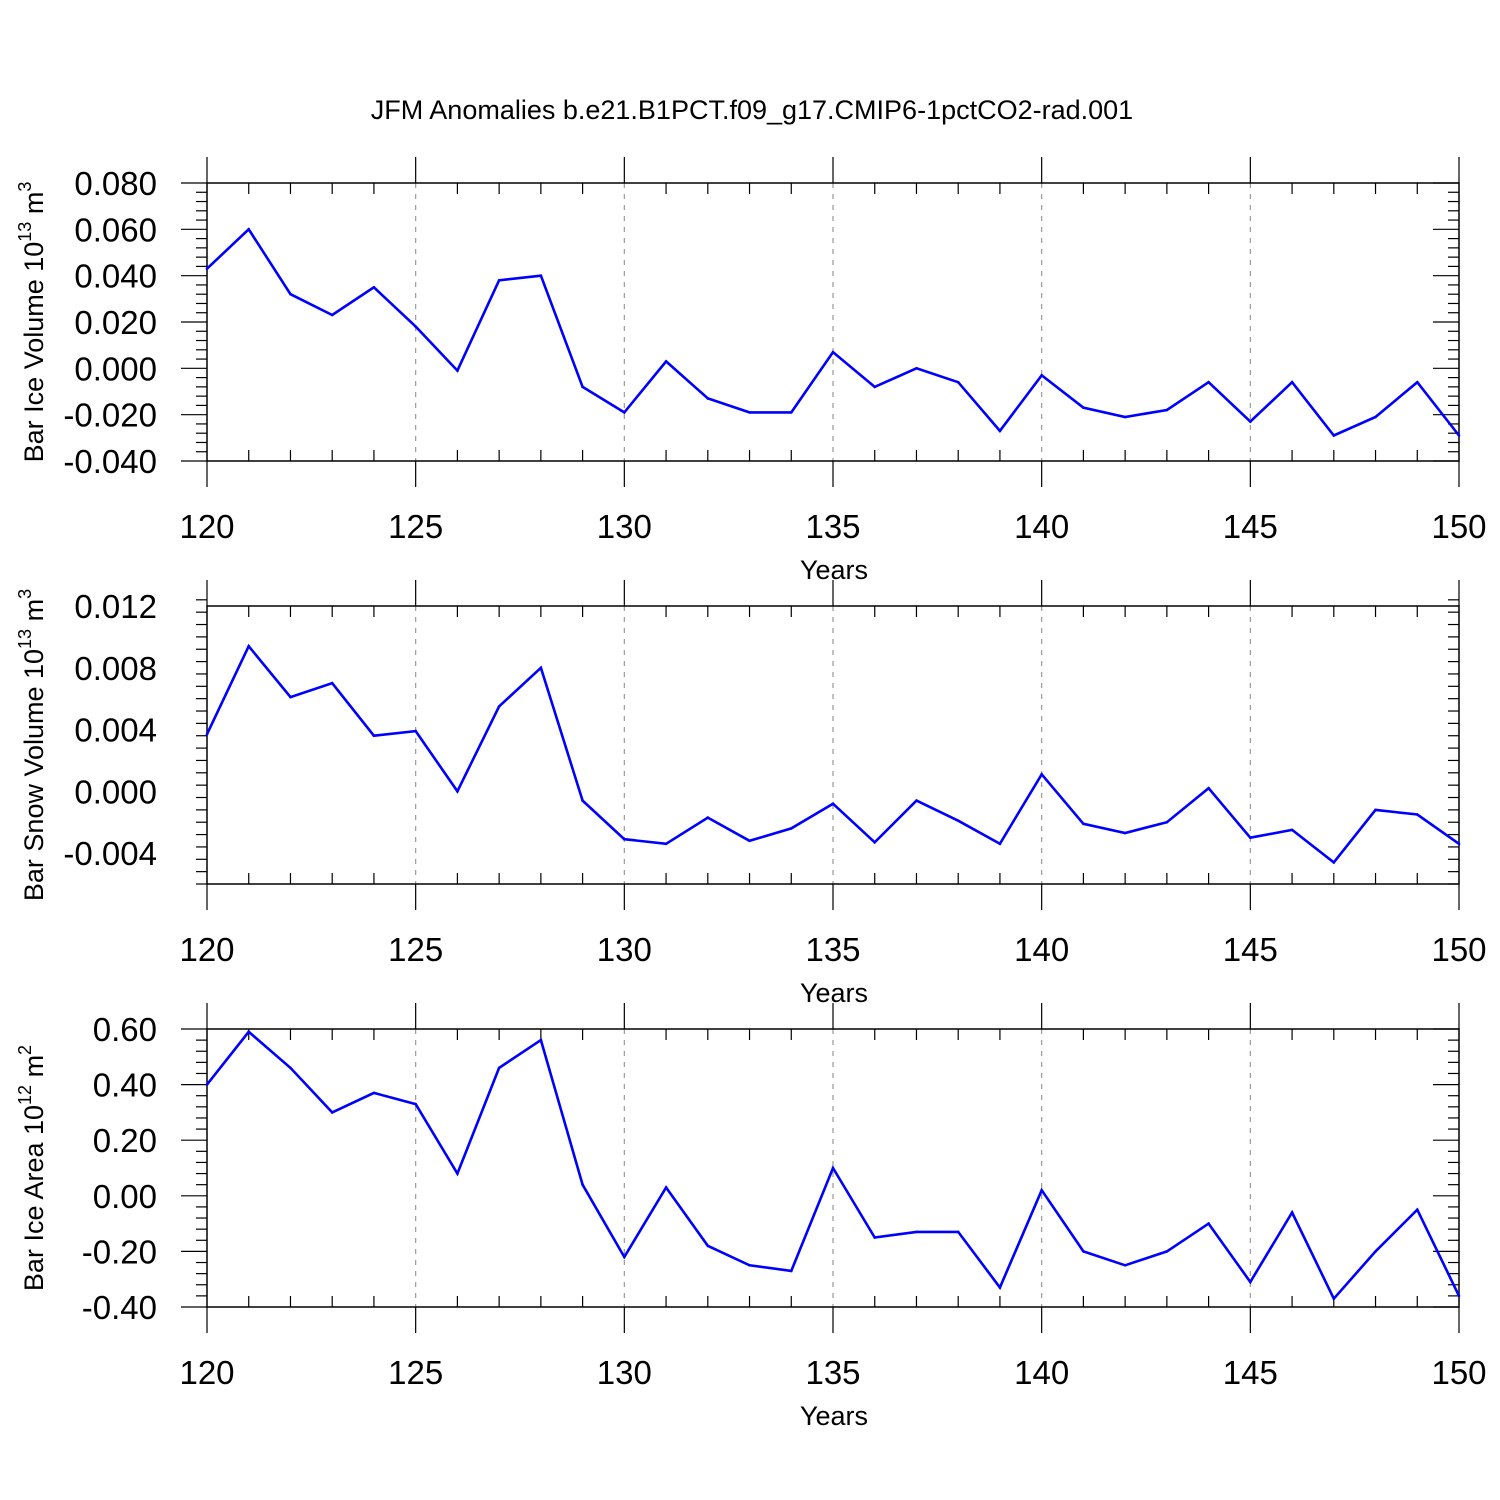 The width and height of the screenshot is (1500, 1500). What do you see at coordinates (125, 1196) in the screenshot?
I see `y-tick-label: 0.00` at bounding box center [125, 1196].